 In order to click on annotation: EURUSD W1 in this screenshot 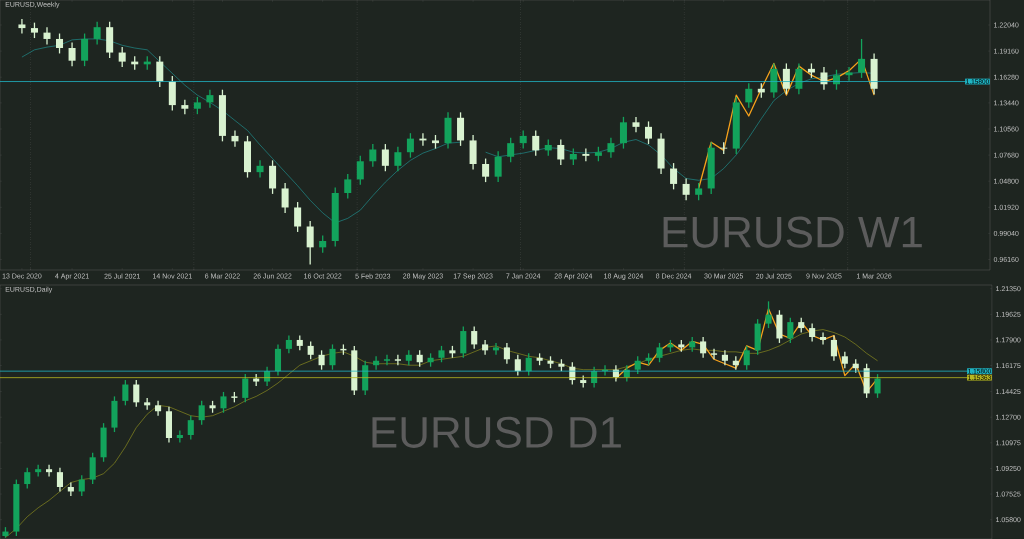, I will do `click(792, 232)`.